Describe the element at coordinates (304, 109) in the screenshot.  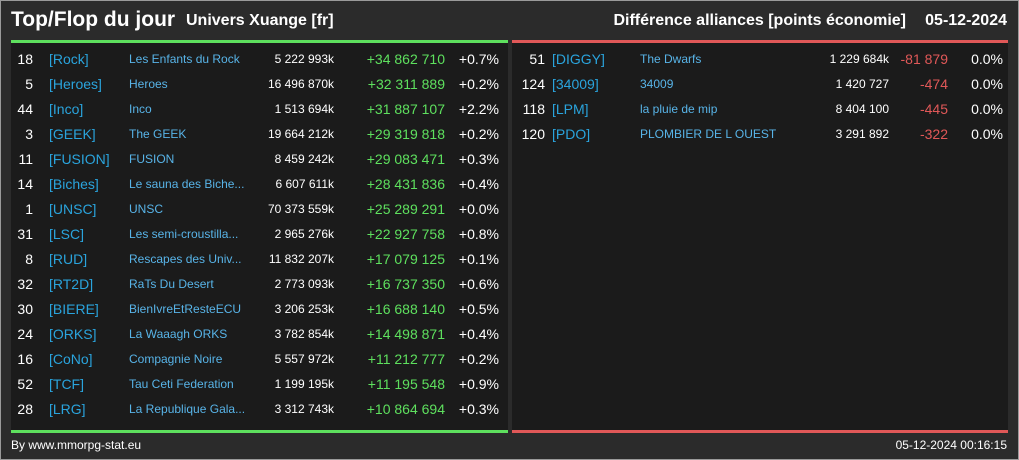
I see `top-points: 1 513 694k` at that location.